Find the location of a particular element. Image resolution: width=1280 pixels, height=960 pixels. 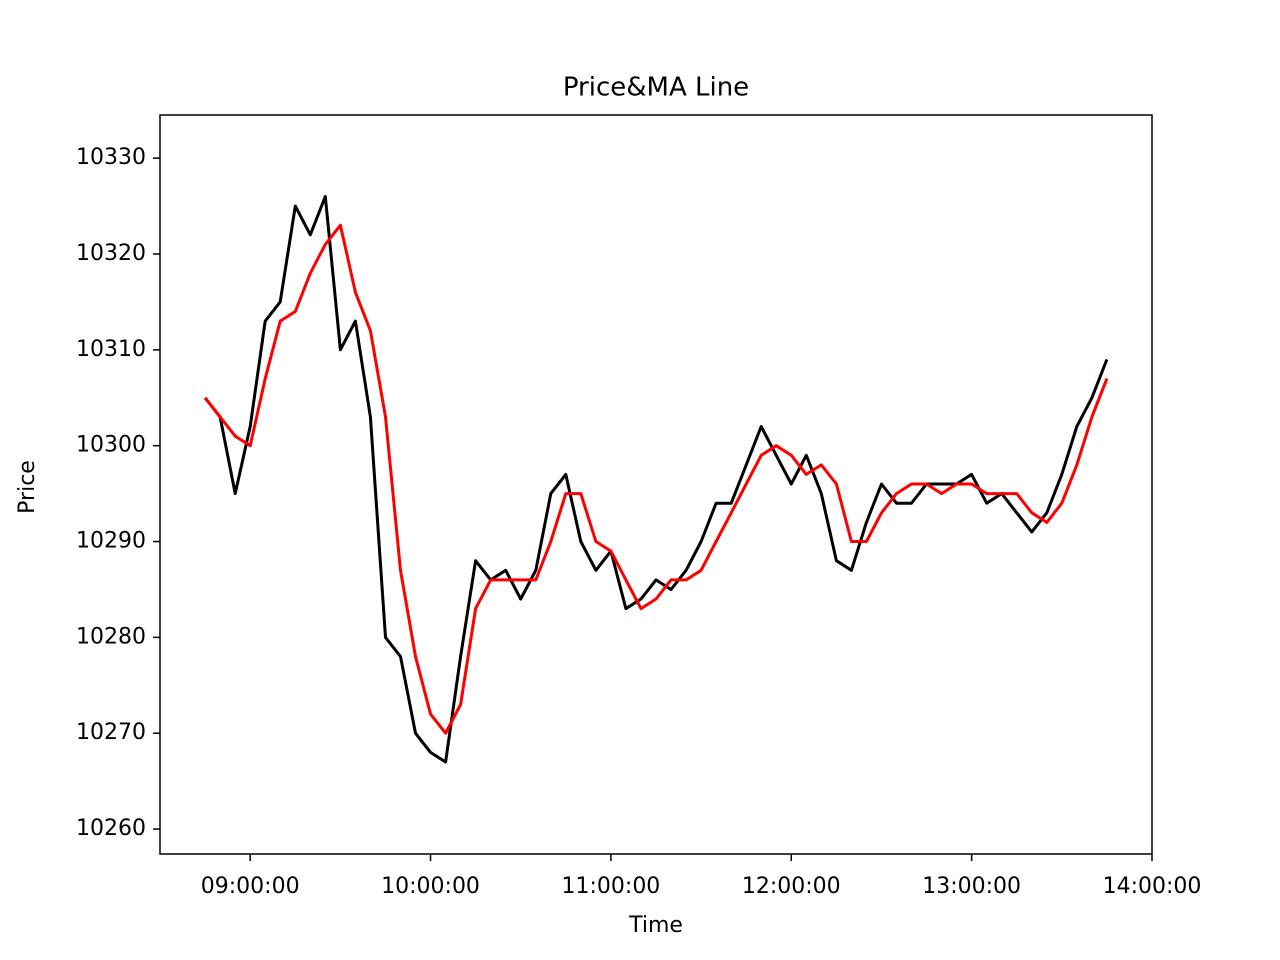

y-axis-label: Price is located at coordinates (27, 487).